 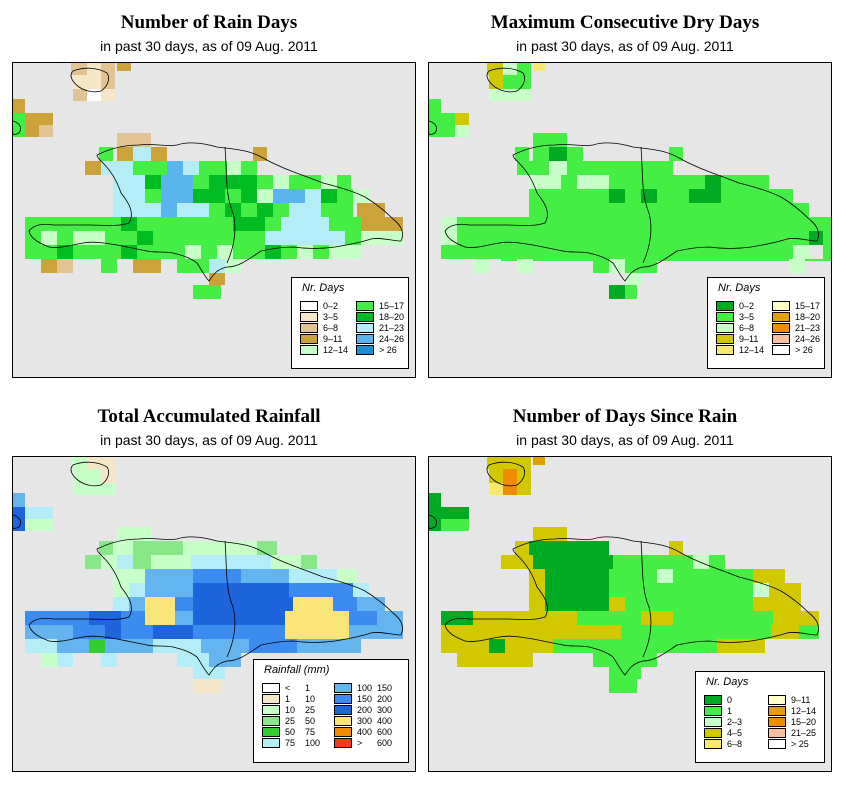 I want to click on legend-label: 2–3, so click(x=735, y=721).